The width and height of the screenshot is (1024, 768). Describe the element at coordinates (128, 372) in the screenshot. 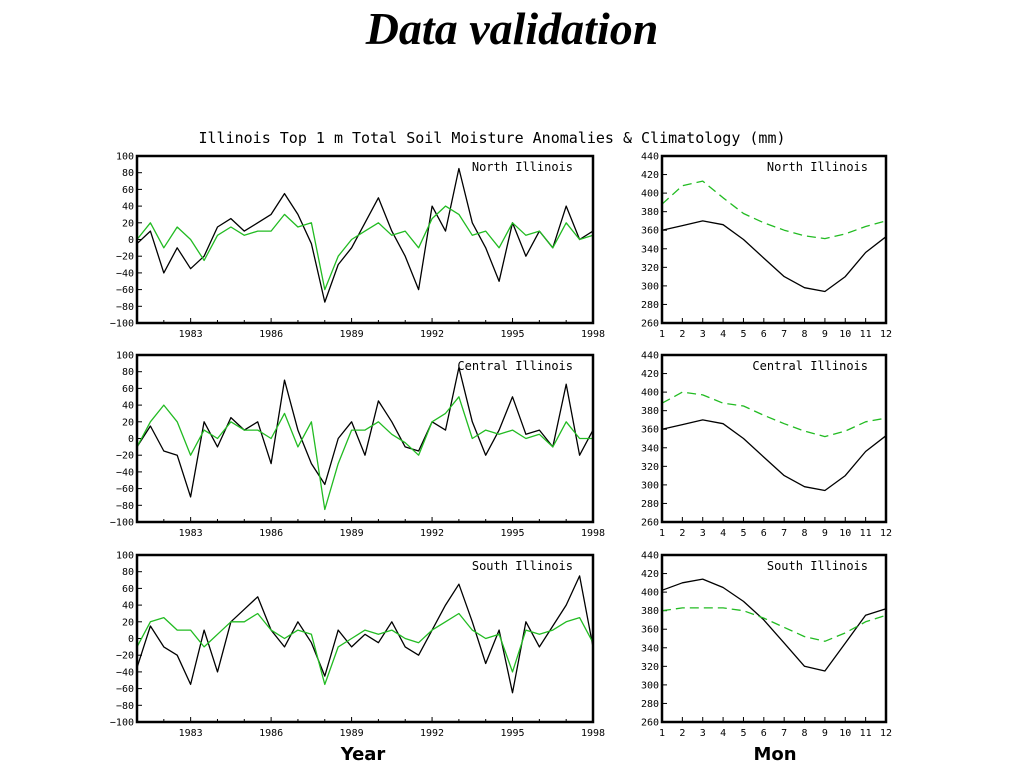

I see `y-tick-label: 80` at that location.